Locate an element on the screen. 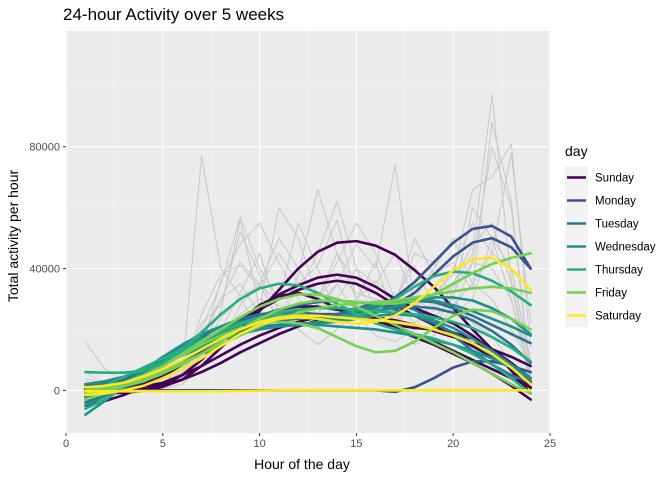  smoothed-line-tuesday is located at coordinates (308, 344).